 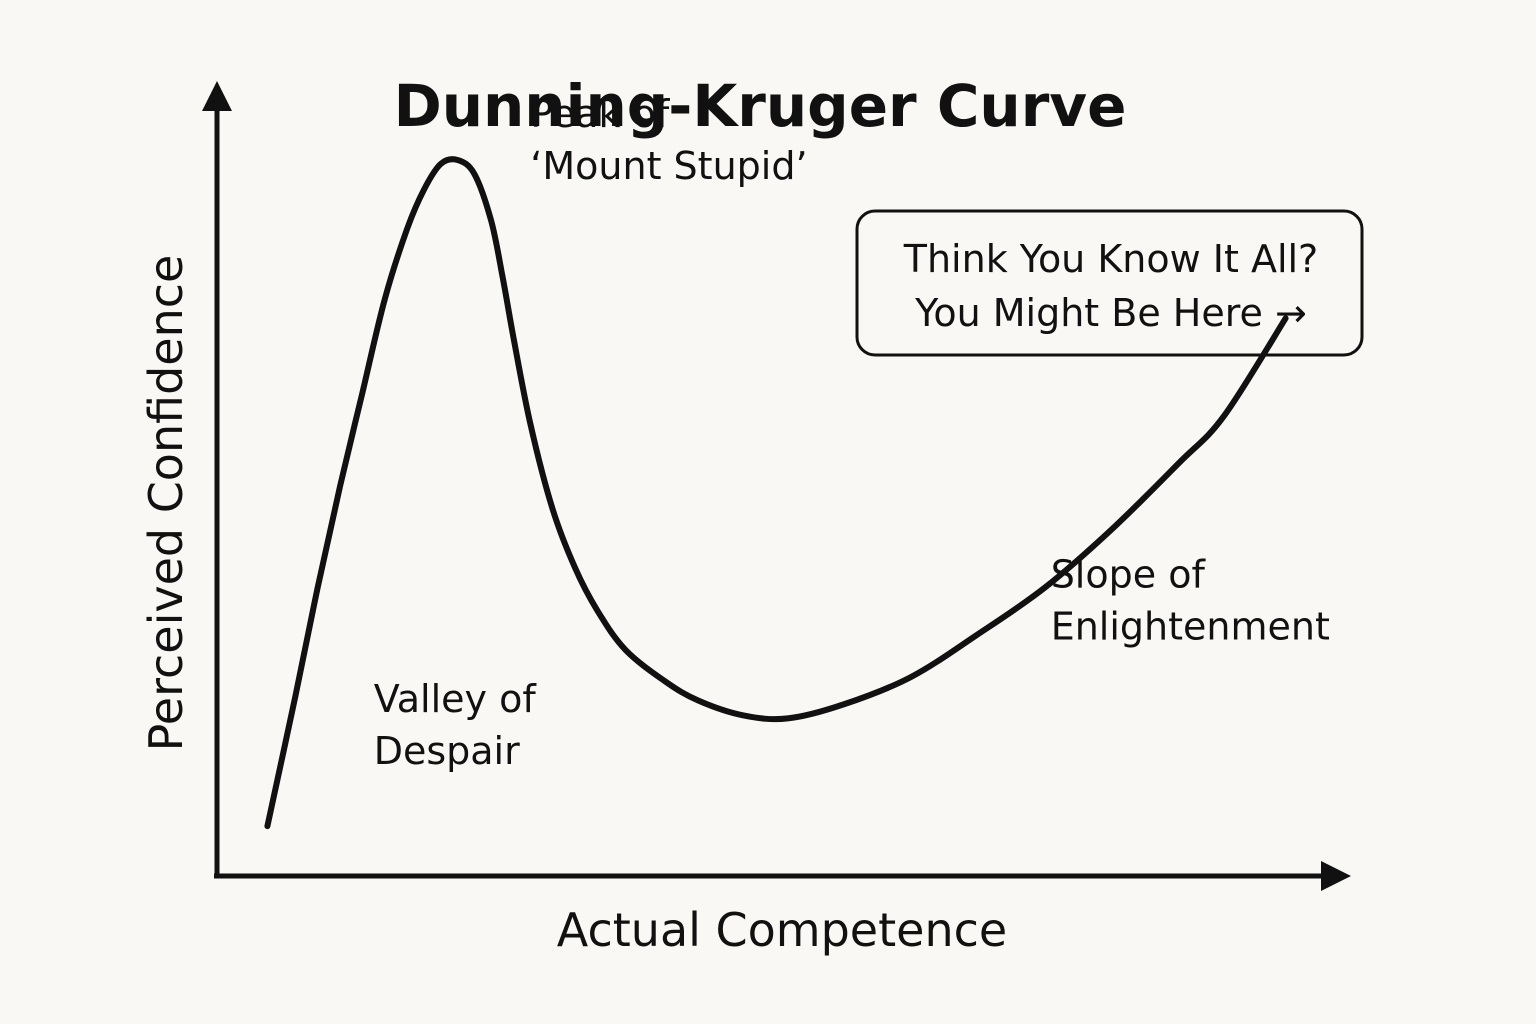 What do you see at coordinates (668, 166) in the screenshot?
I see `annotation-line: ‘Mount Stupid’` at bounding box center [668, 166].